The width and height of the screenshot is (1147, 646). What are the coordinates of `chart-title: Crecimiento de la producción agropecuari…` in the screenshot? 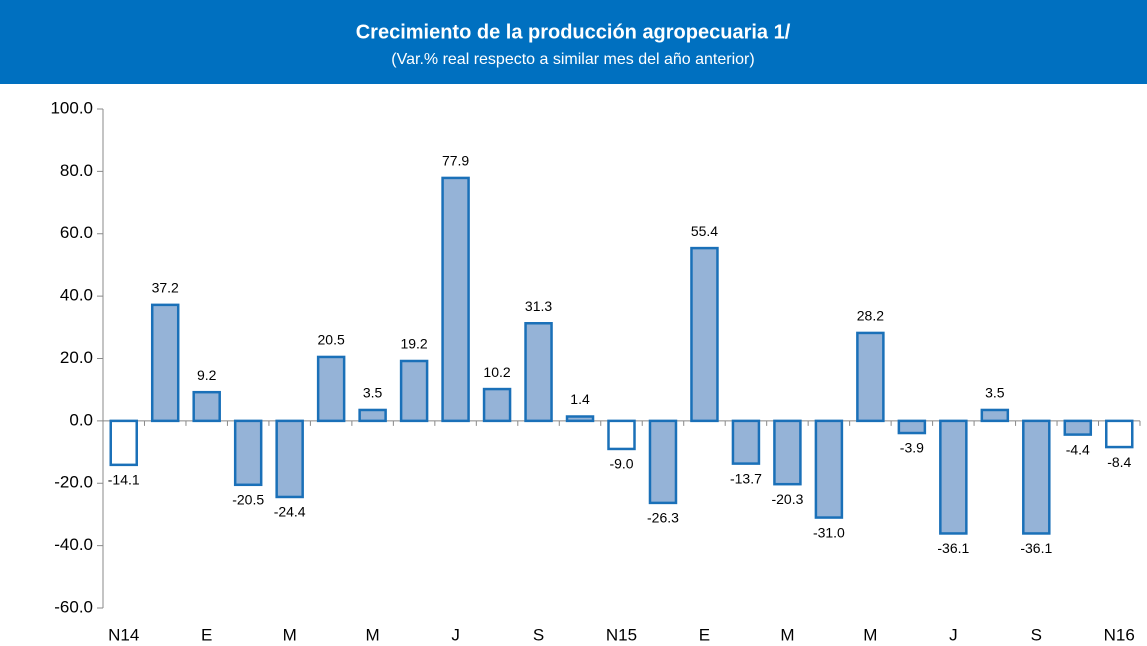 It's located at (573, 32).